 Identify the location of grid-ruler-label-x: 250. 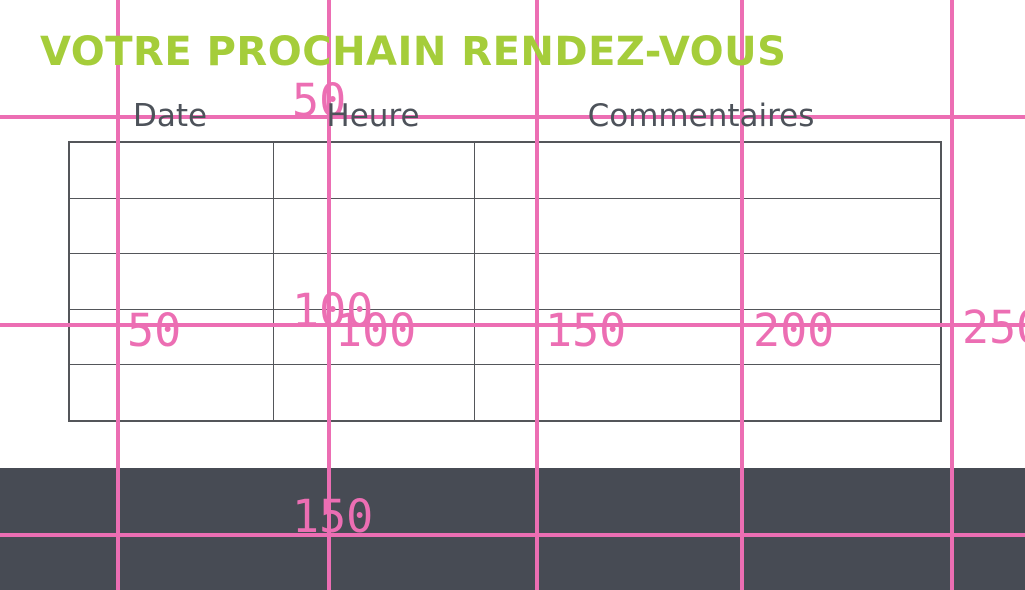
(993, 327).